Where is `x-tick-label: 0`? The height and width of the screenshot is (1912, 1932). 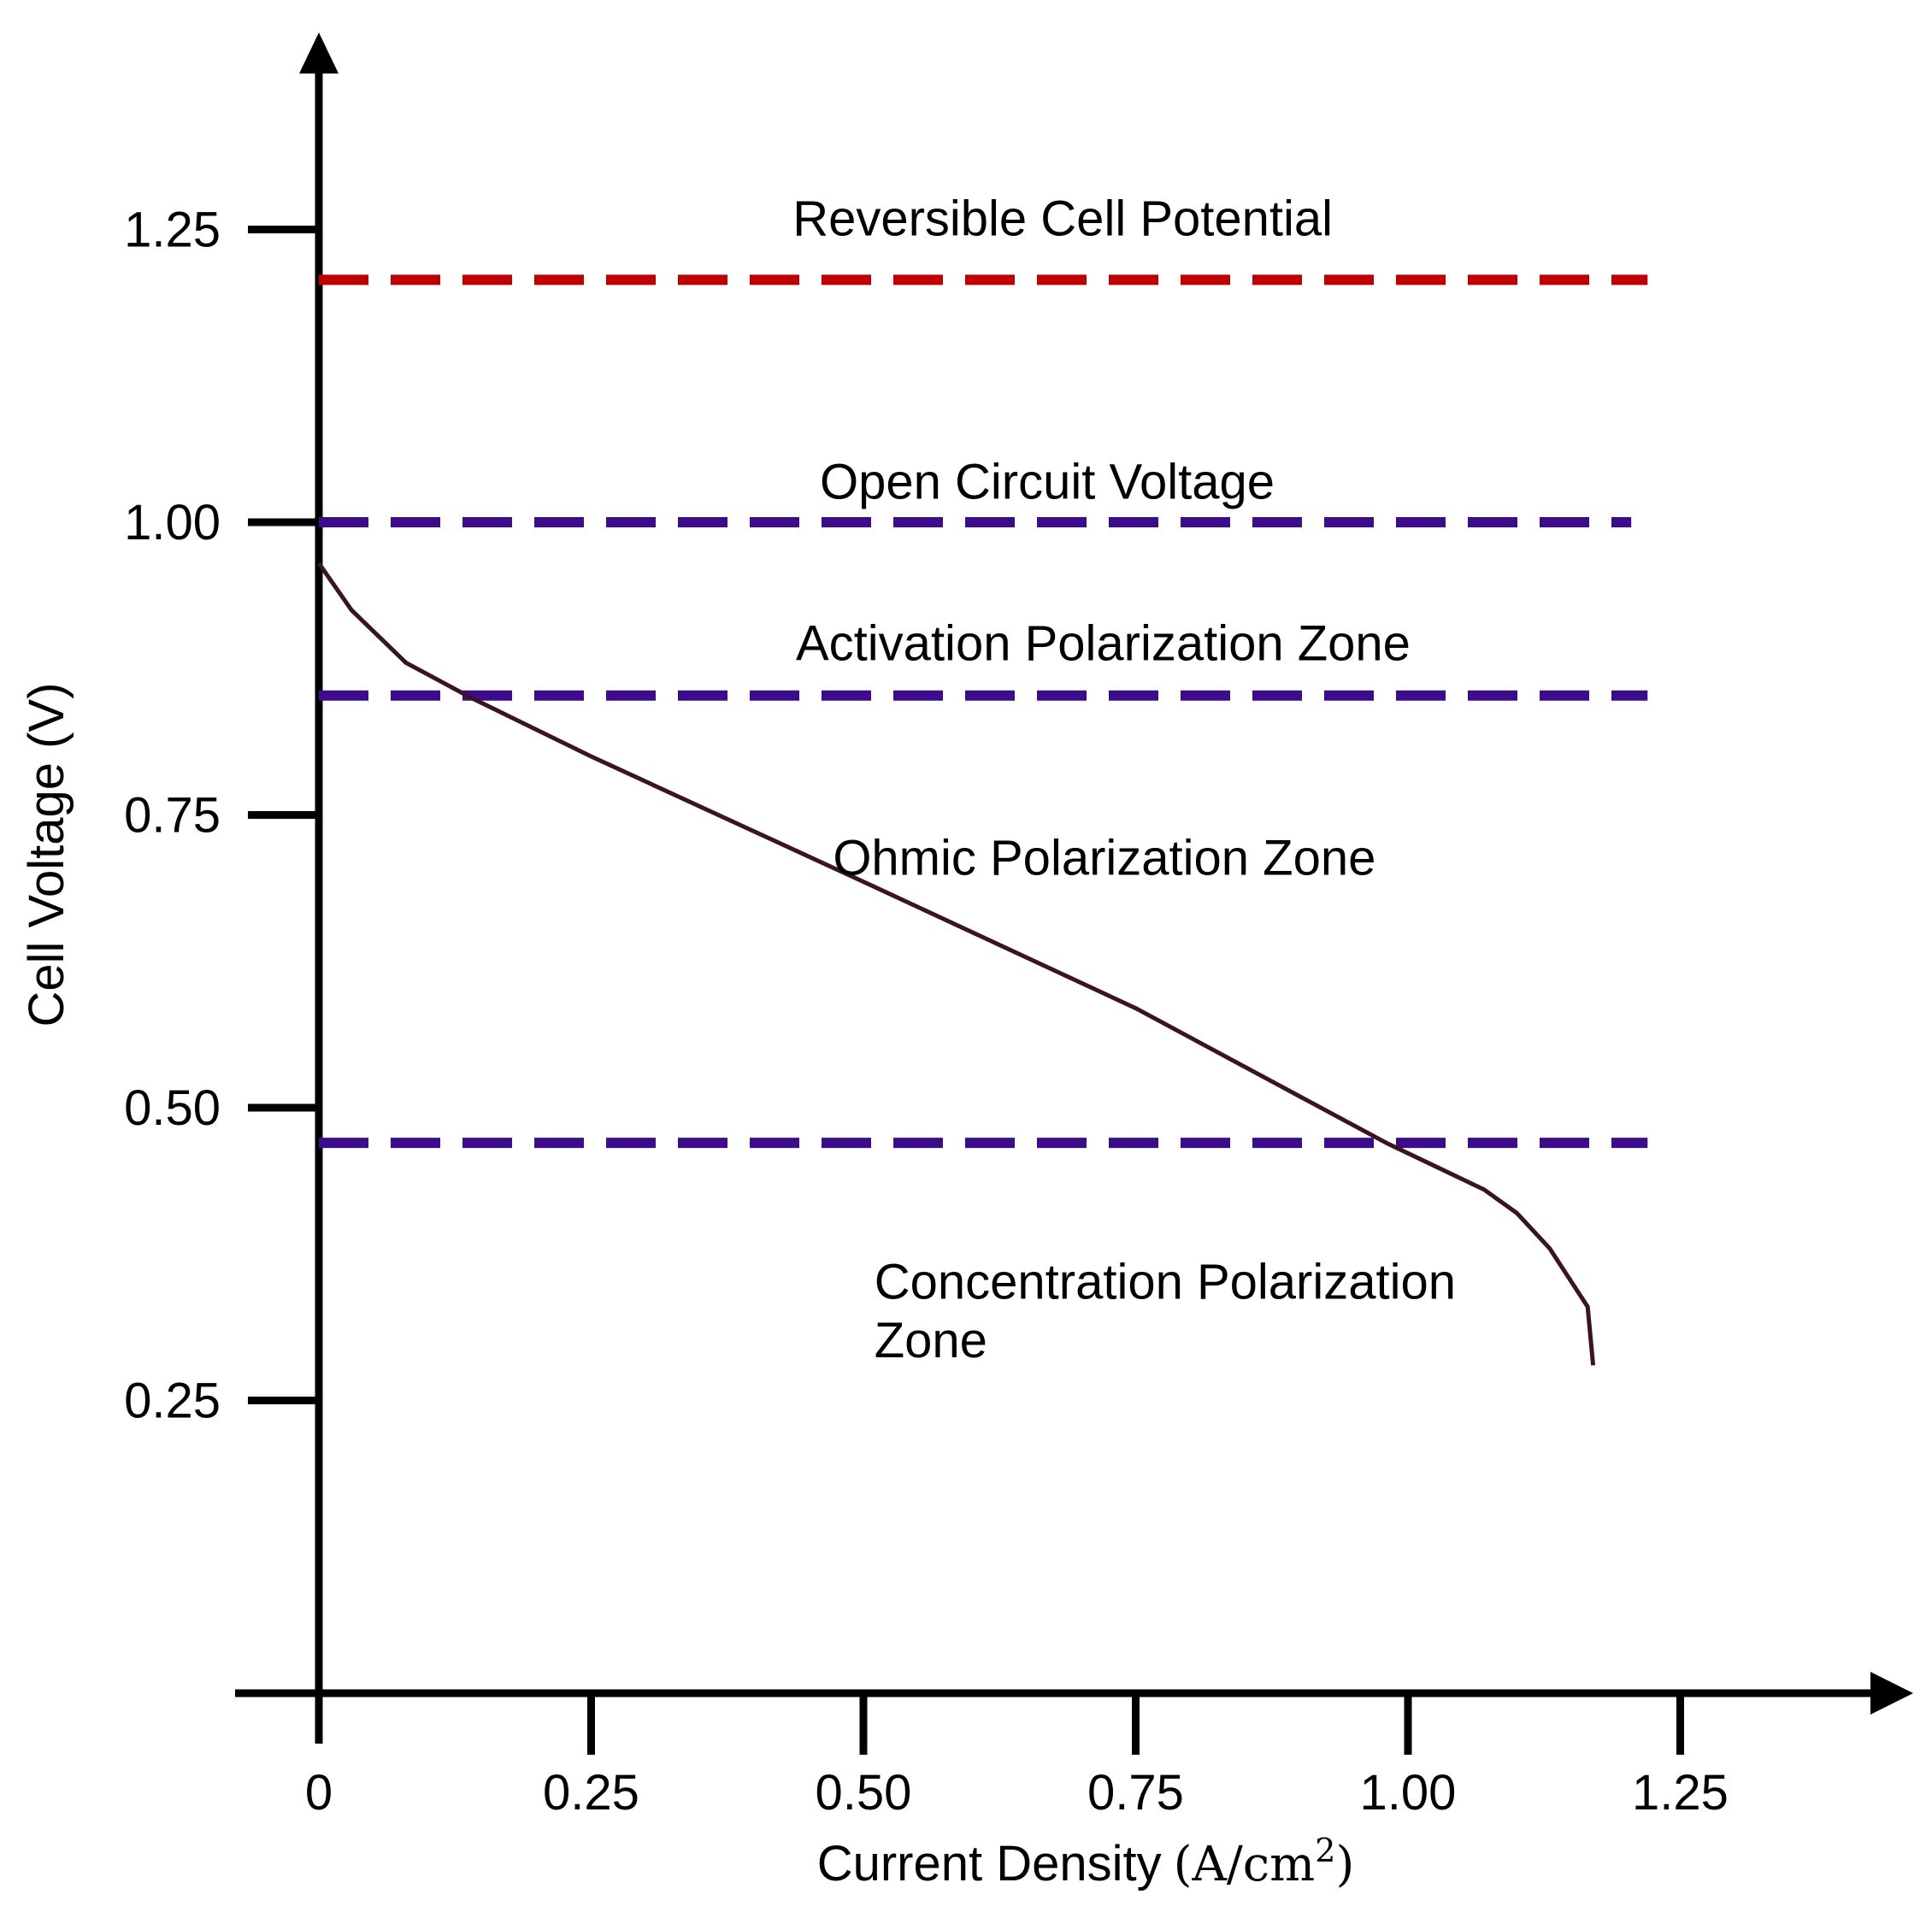
x-tick-label: 0 is located at coordinates (319, 1793).